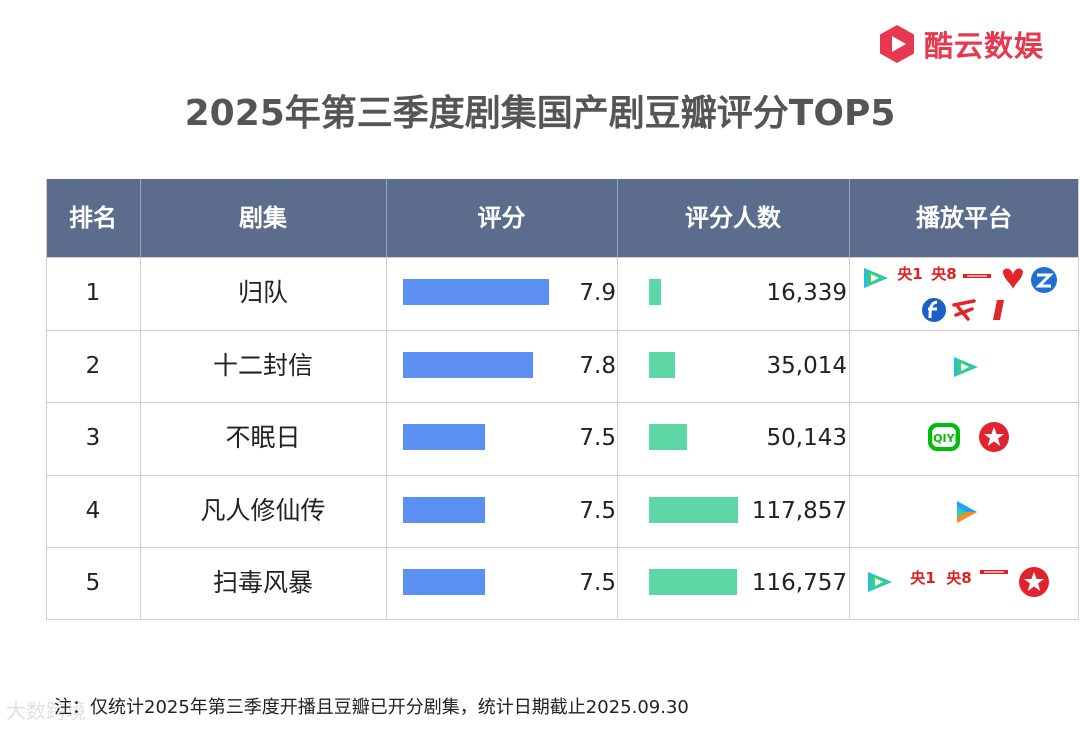 This screenshot has width=1080, height=734. Describe the element at coordinates (964, 438) in the screenshot. I see `platform-cell: iQIYI` at that location.